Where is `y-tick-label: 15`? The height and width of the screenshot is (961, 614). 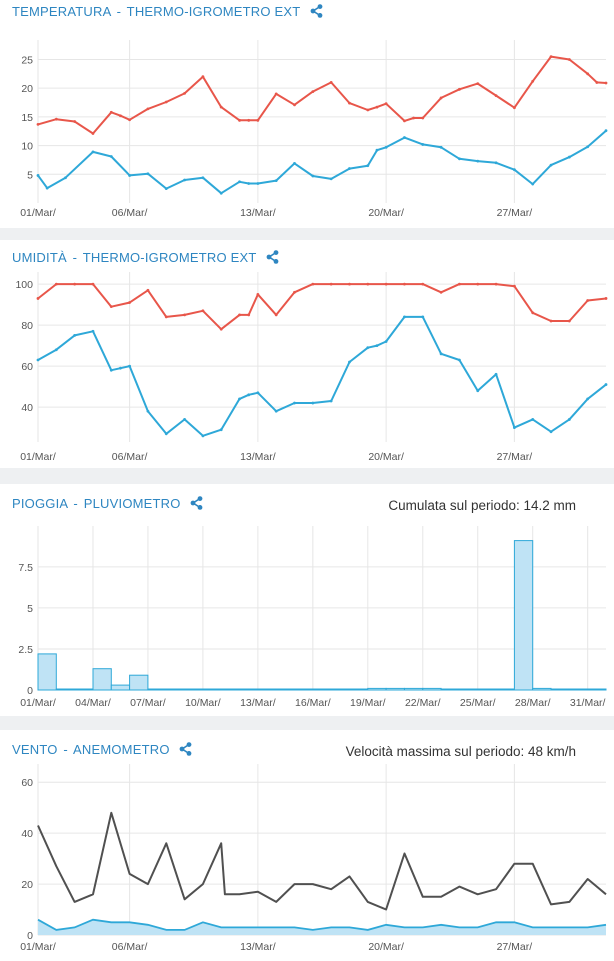 y-tick-label: 15 is located at coordinates (27, 118).